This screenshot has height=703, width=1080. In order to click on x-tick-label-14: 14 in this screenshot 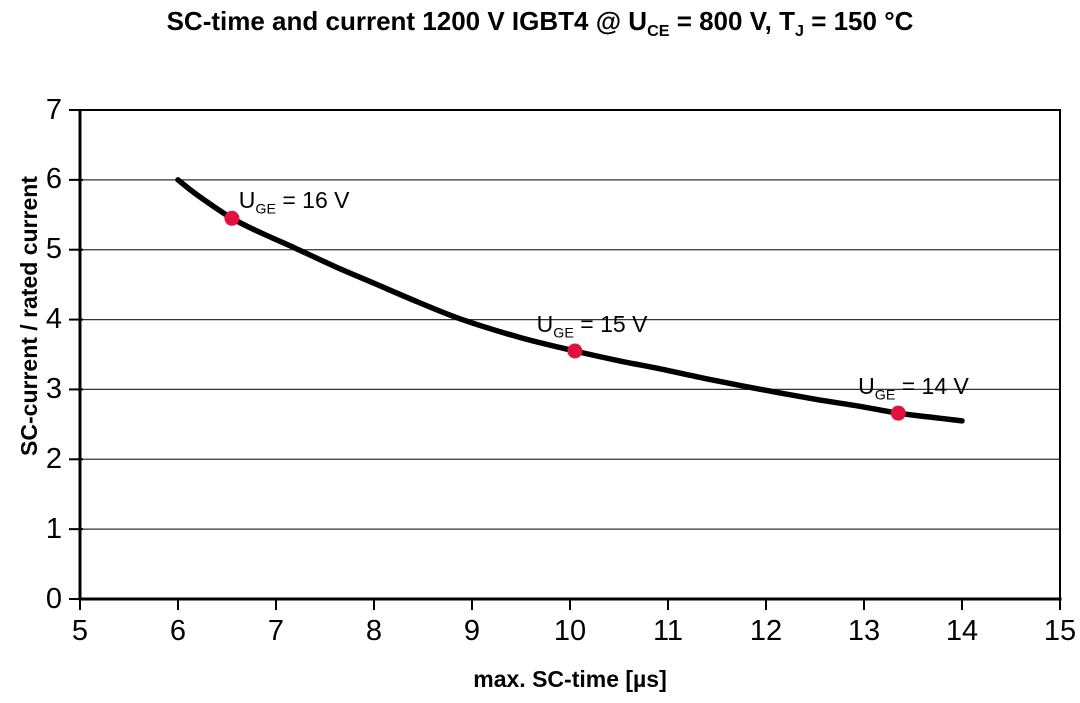, I will do `click(962, 631)`.